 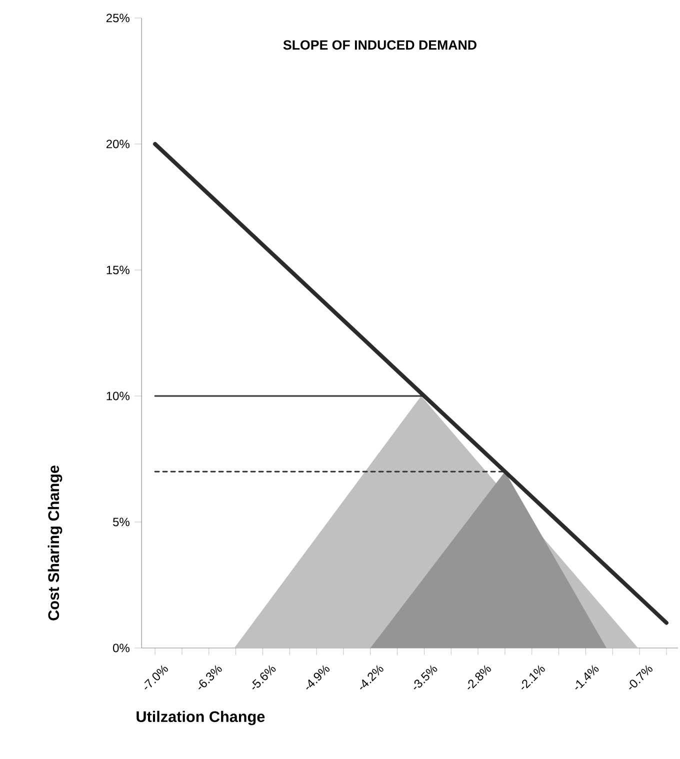 I want to click on y-tick-label: 10%, so click(x=118, y=396).